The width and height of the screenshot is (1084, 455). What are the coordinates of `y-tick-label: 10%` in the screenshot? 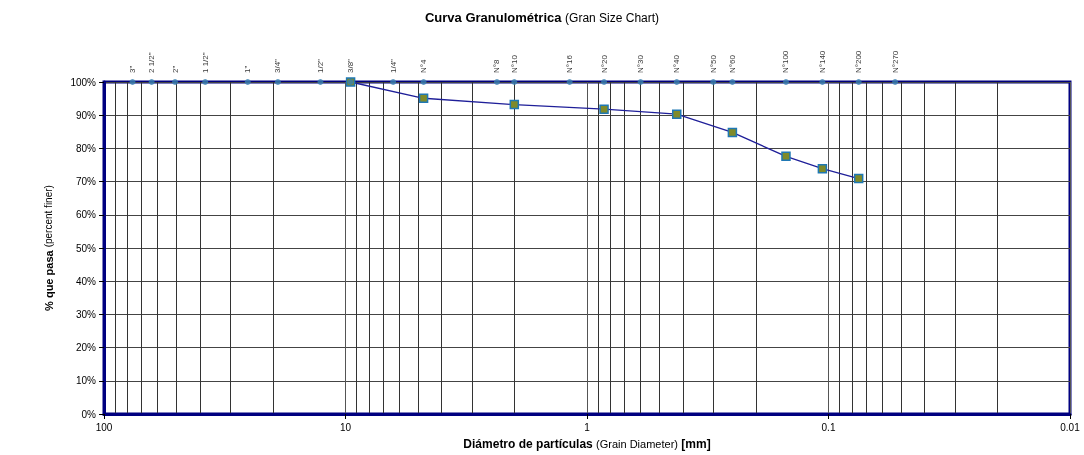 It's located at (86, 381).